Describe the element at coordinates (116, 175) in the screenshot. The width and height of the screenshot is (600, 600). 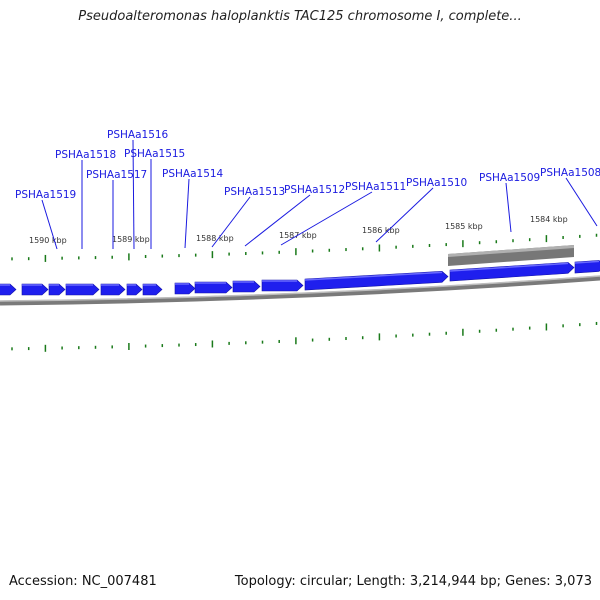
I see `gene-label: PSHAa1517` at that location.